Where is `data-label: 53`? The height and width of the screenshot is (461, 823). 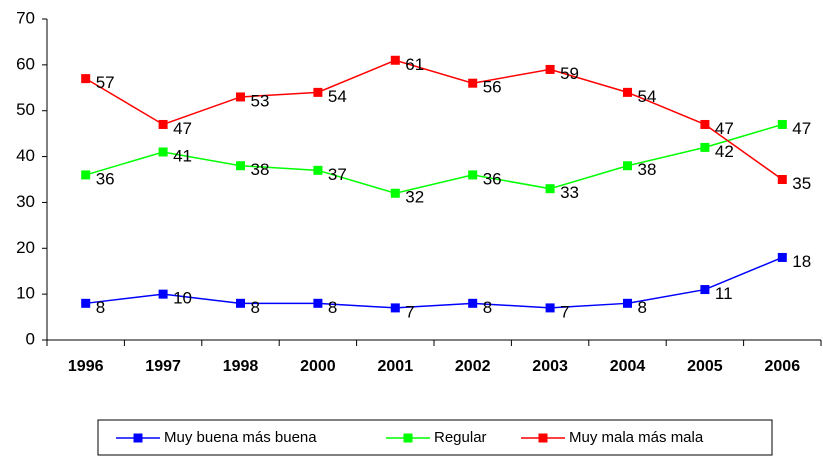 data-label: 53 is located at coordinates (260, 100).